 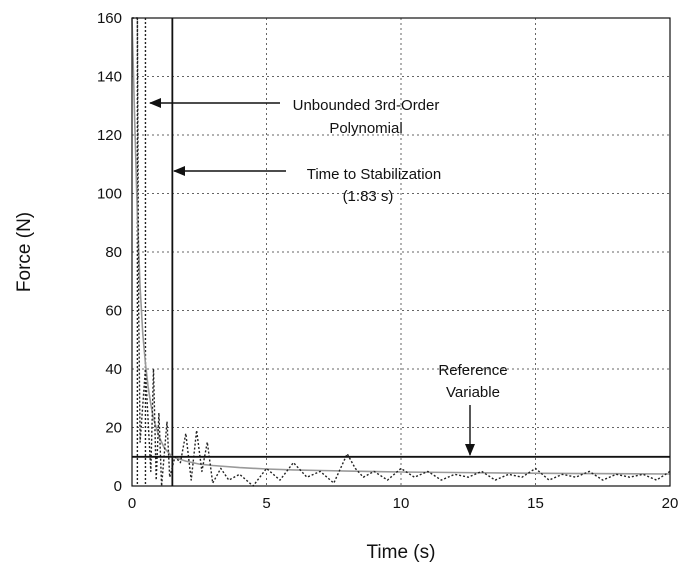 I want to click on y-tick-label: 100, so click(x=109, y=194).